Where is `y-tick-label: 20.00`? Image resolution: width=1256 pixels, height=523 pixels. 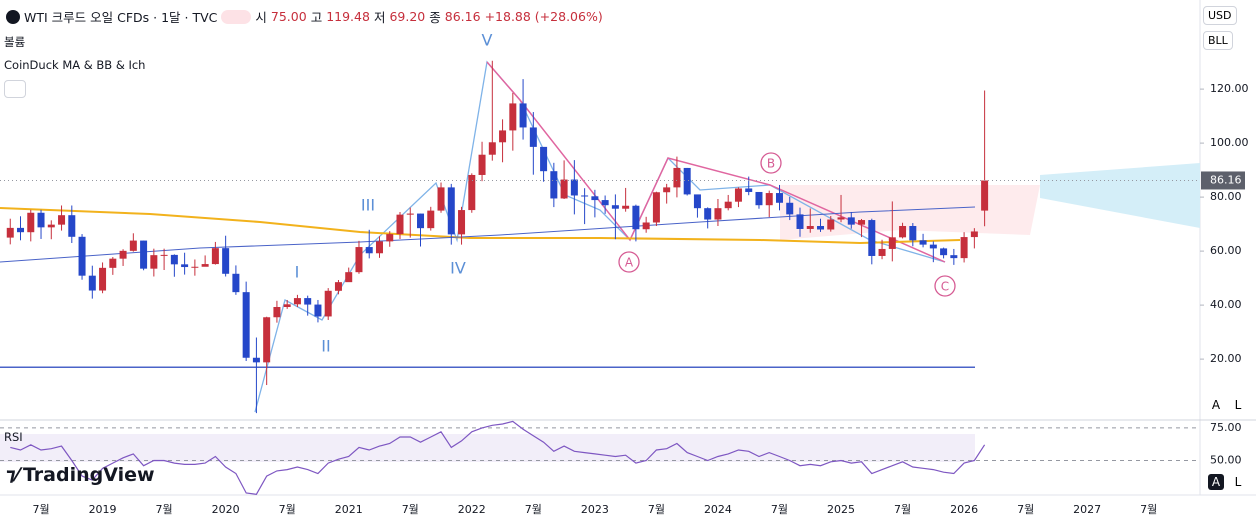 y-tick-label: 20.00 is located at coordinates (1226, 358).